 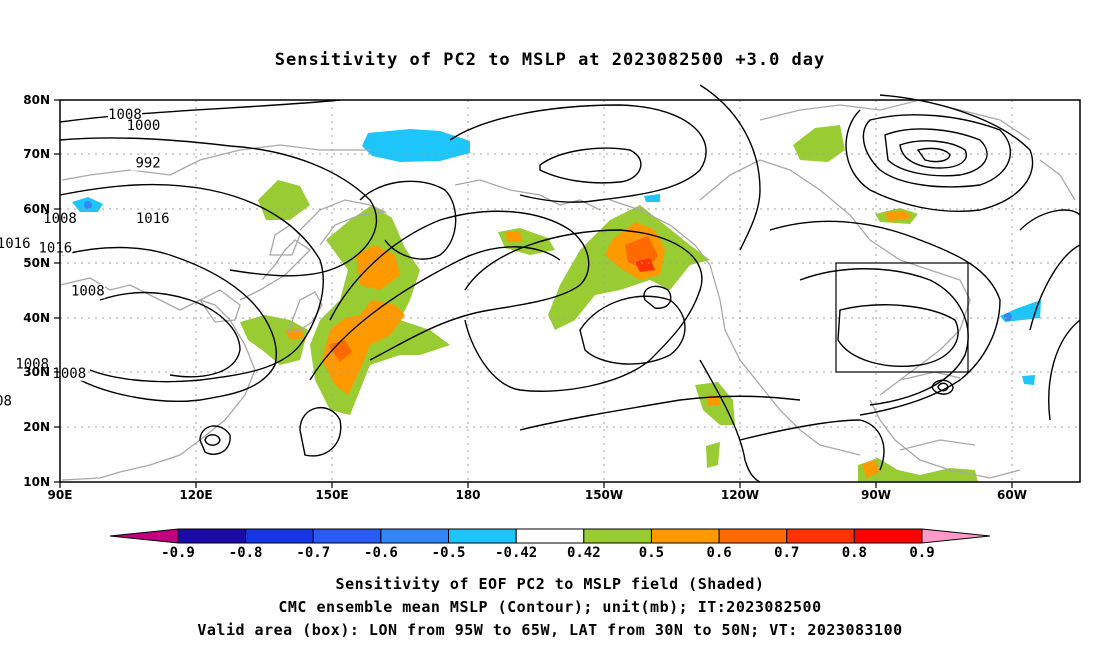 What do you see at coordinates (876, 495) in the screenshot?
I see `lon-tick-label: 90W` at bounding box center [876, 495].